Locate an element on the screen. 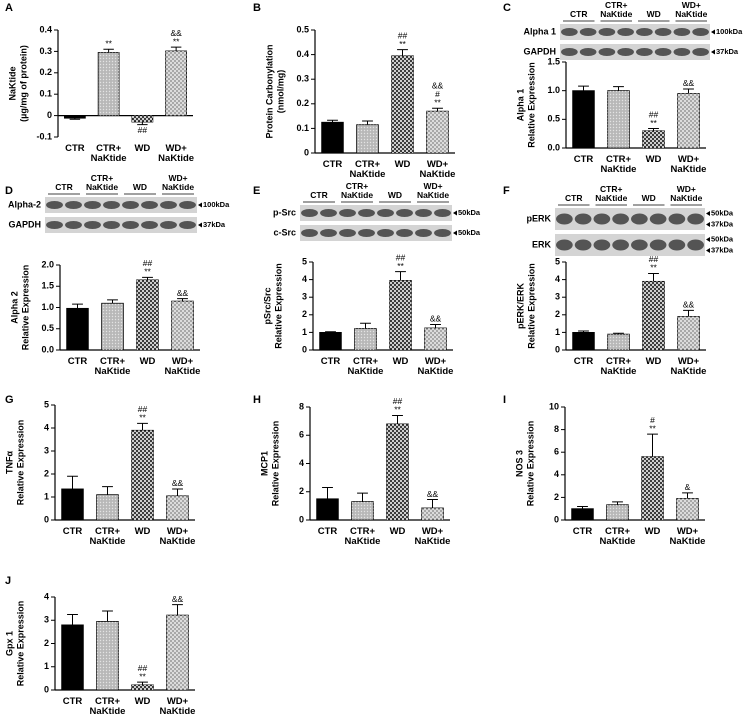 The image size is (749, 725). y-tick-label: 0.3 is located at coordinates (302, 79).